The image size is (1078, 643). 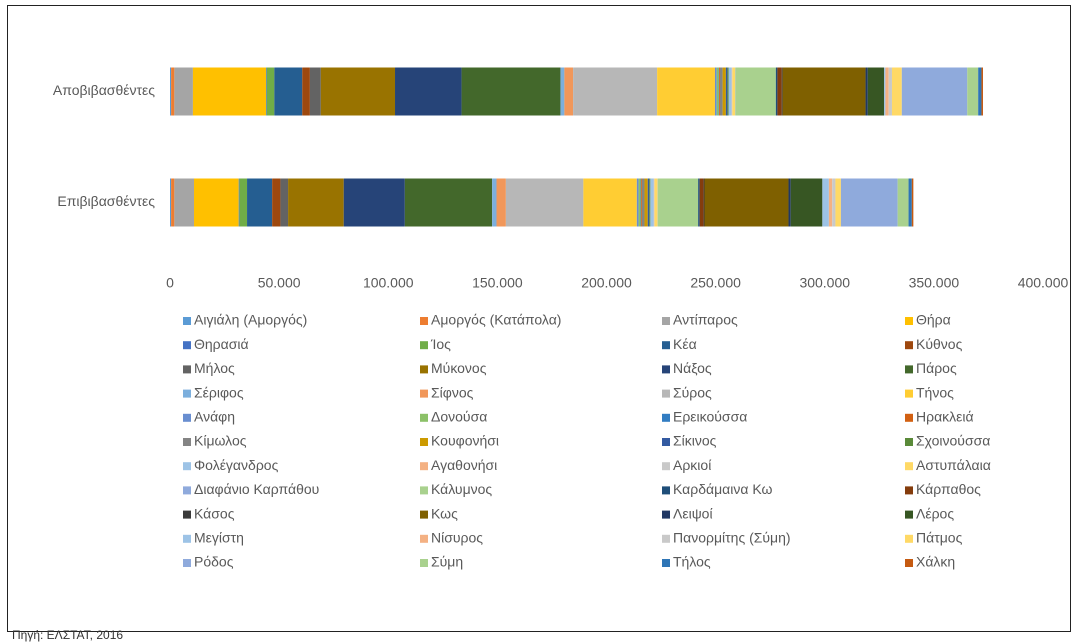 I want to click on legend-label: Νάξος, so click(x=692, y=368).